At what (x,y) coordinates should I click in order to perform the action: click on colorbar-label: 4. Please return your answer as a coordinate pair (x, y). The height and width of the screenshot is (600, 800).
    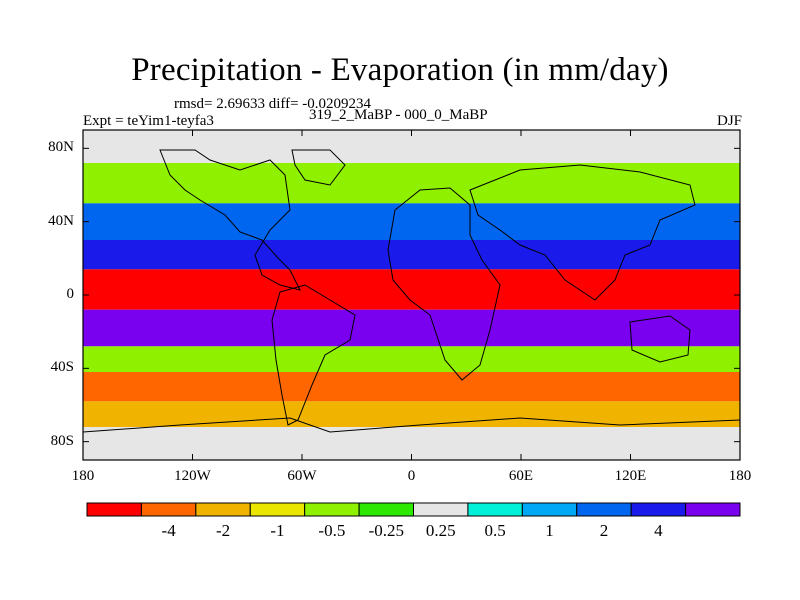
    Looking at the image, I should click on (658, 530).